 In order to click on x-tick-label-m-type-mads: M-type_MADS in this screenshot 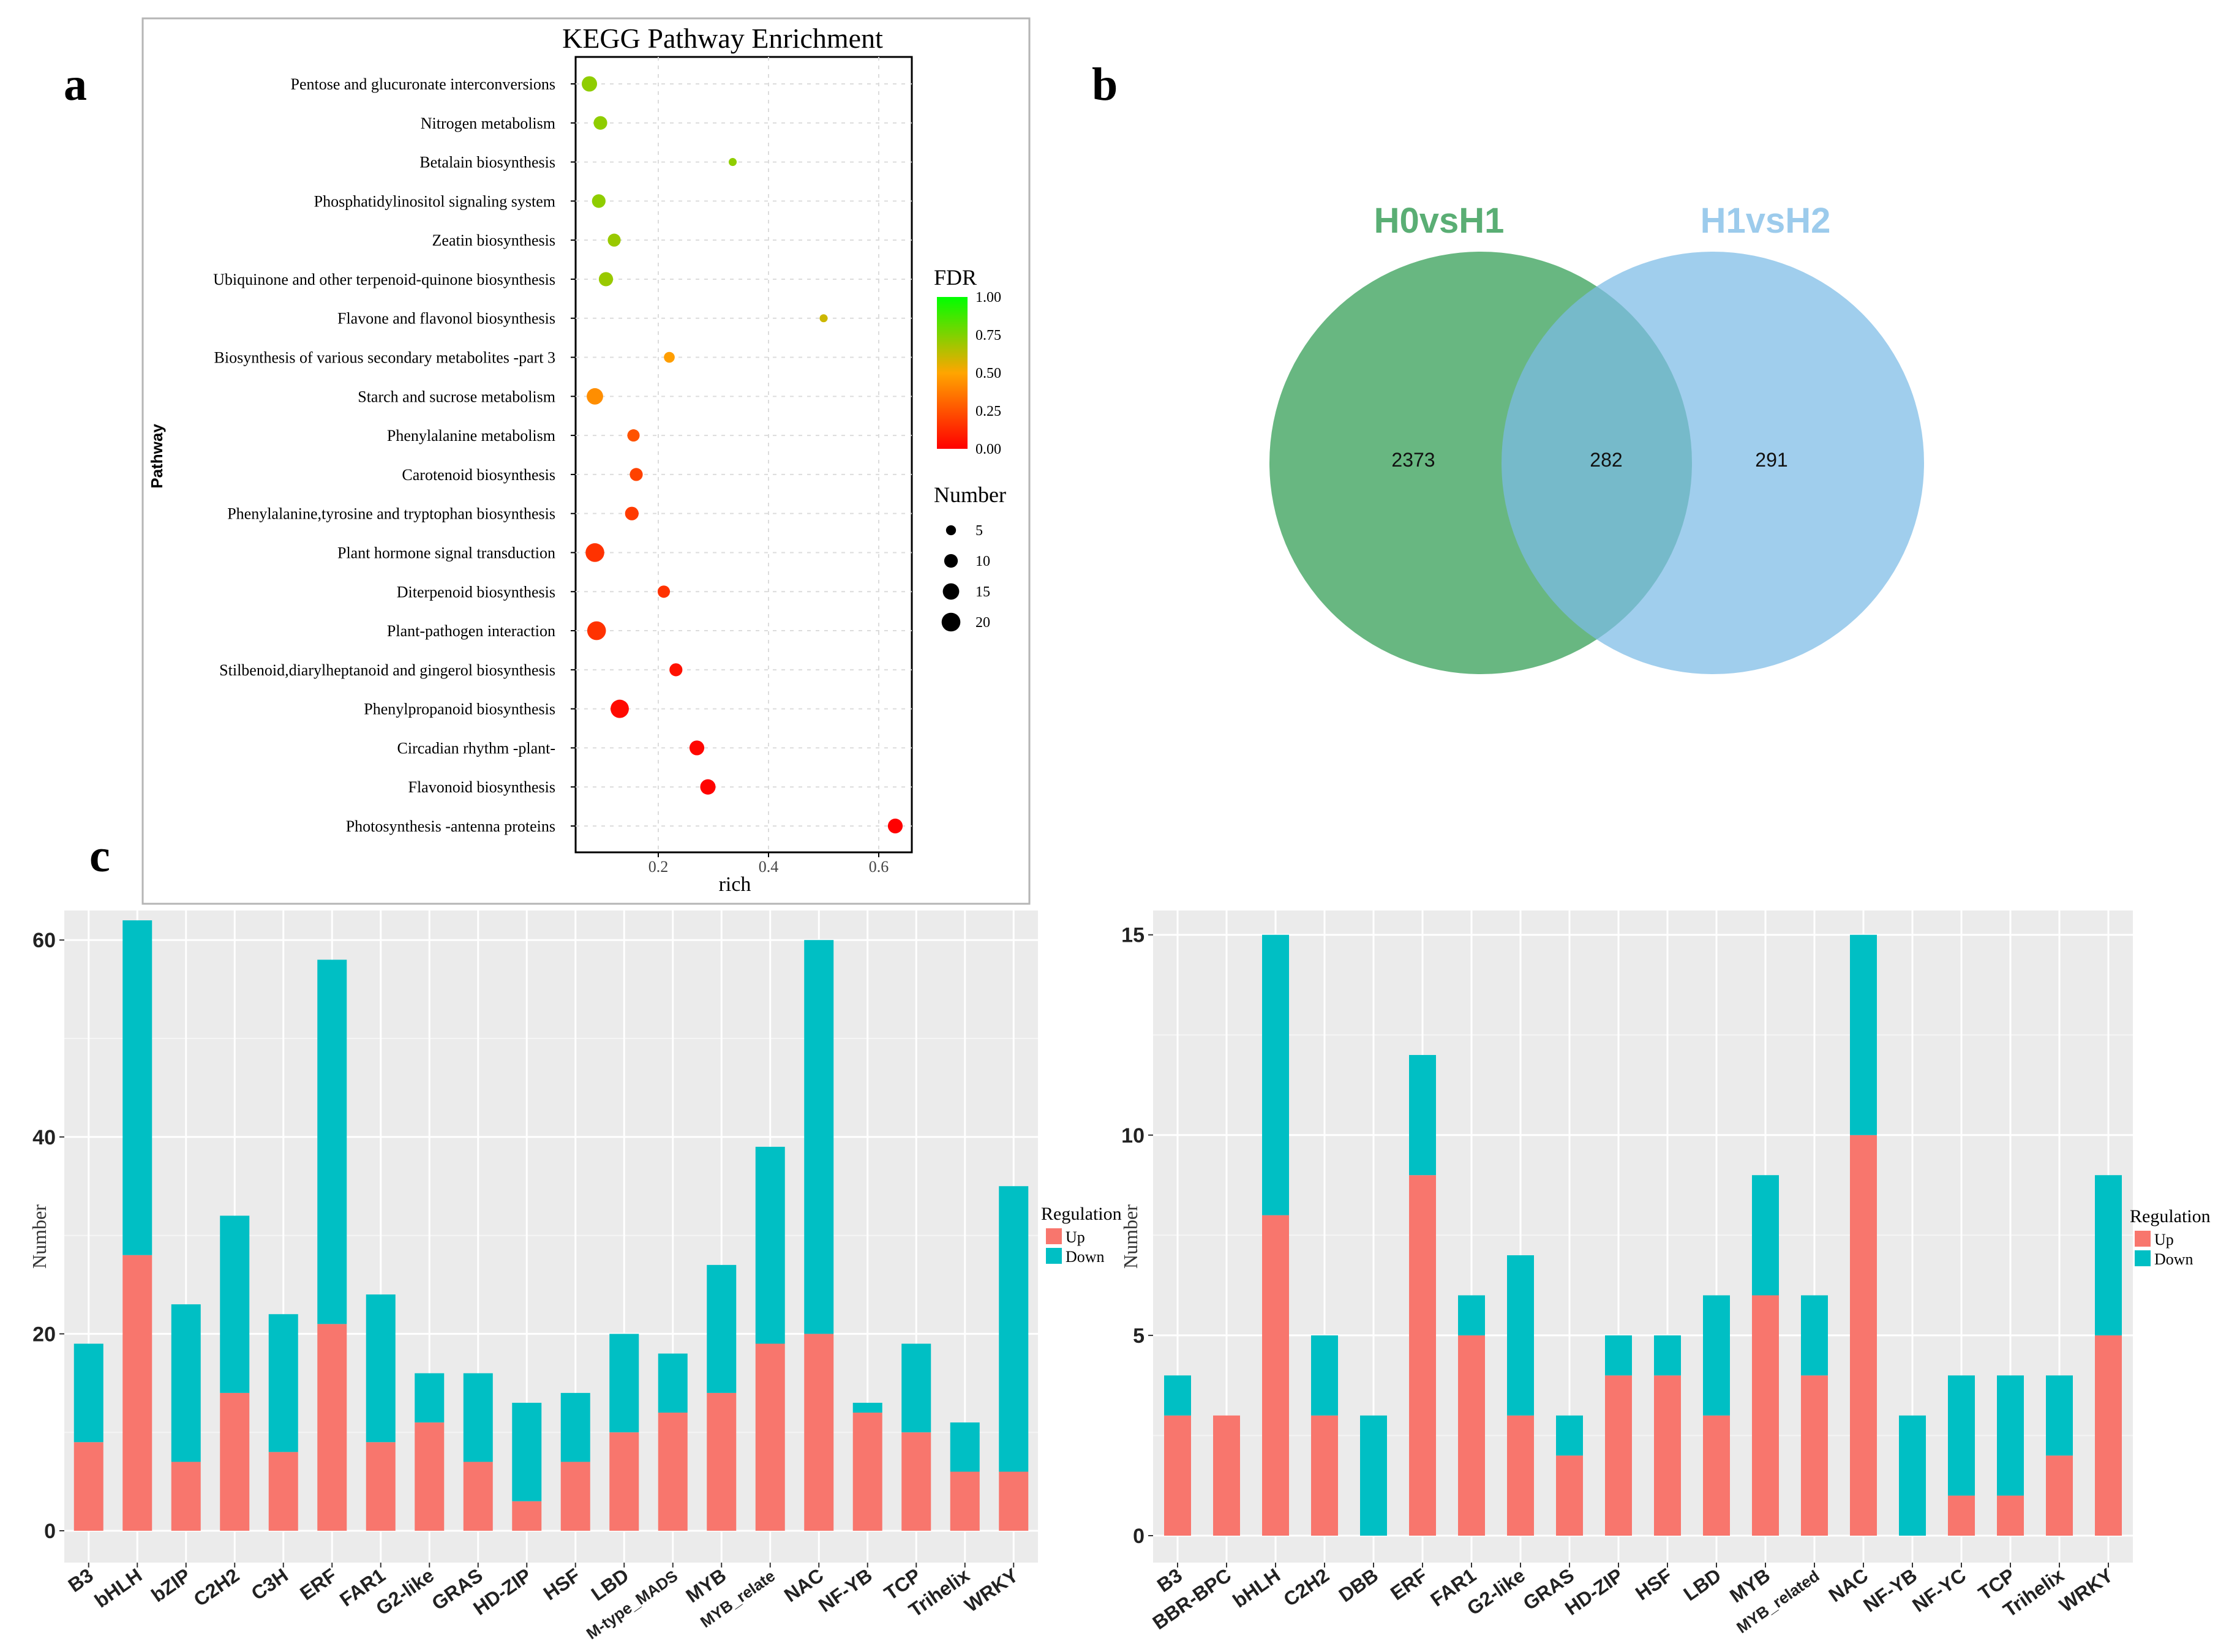, I will do `click(632, 1604)`.